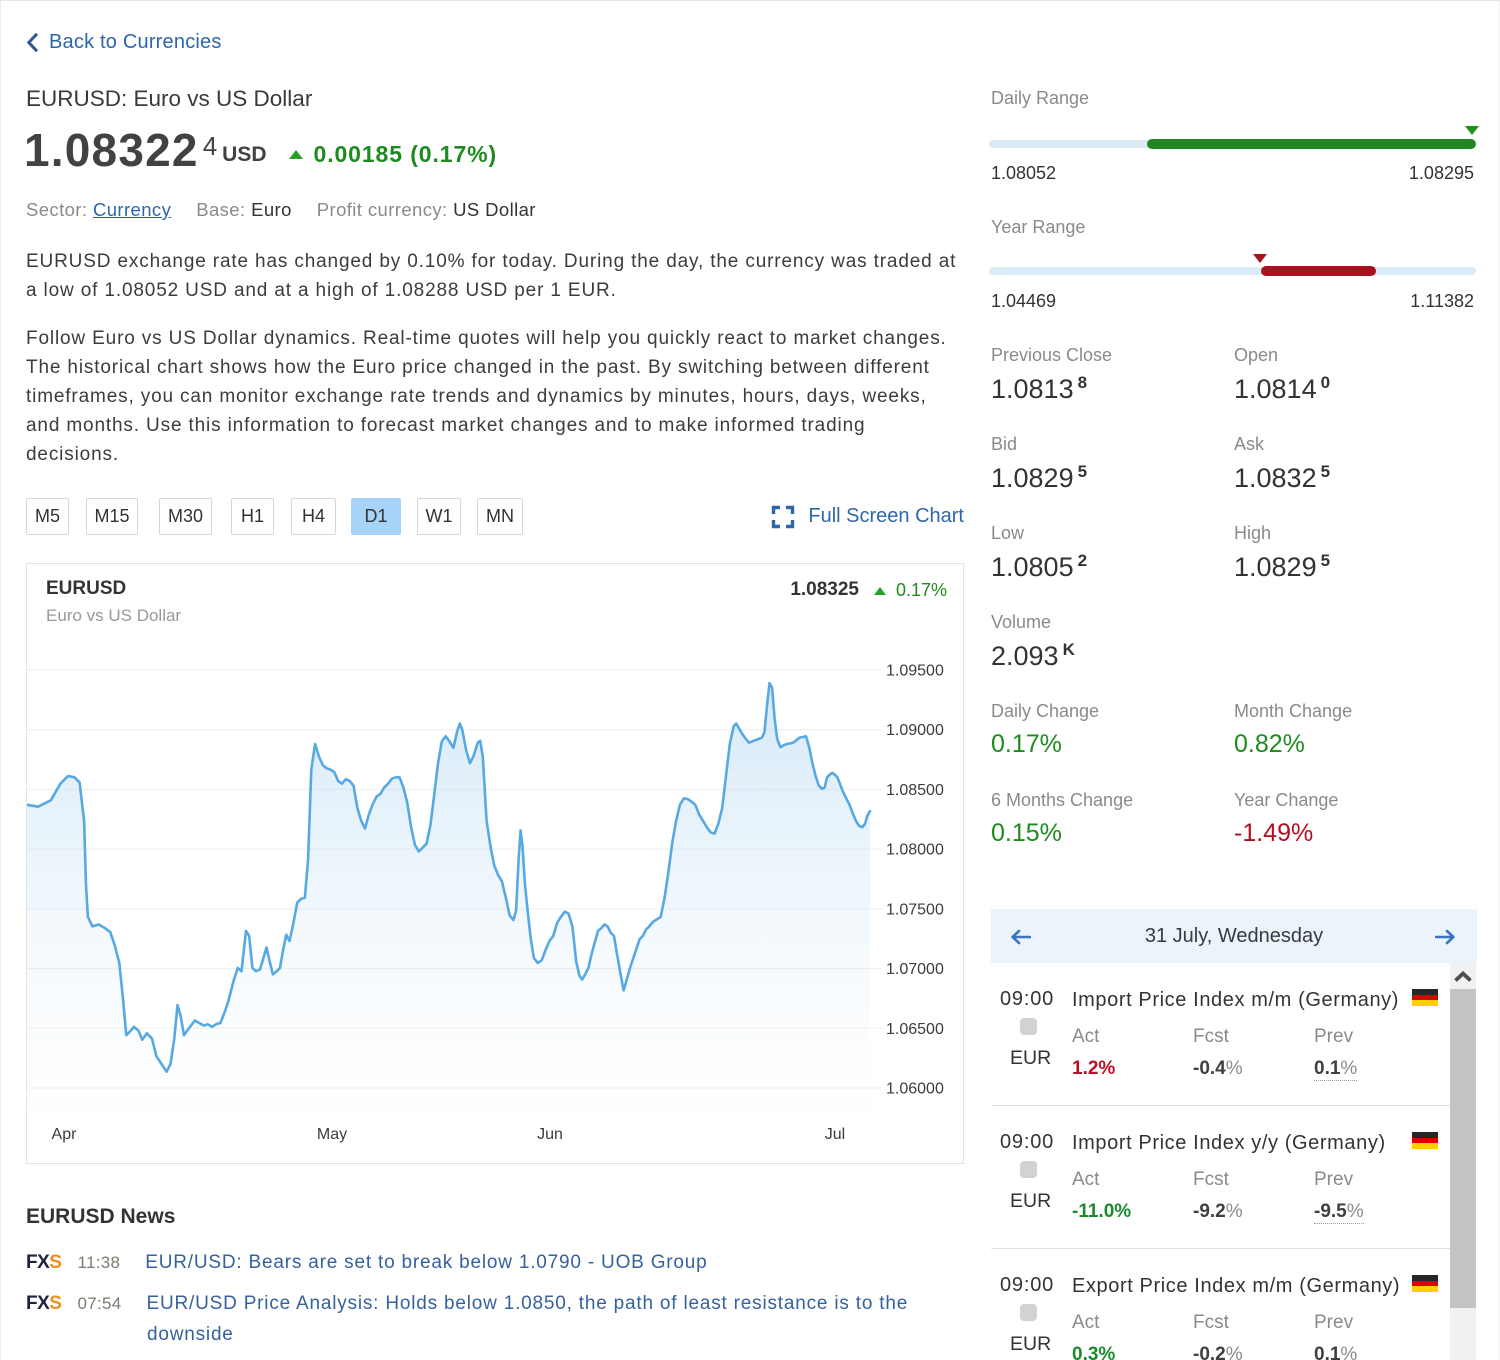  I want to click on svg-text: May, so click(332, 1134).